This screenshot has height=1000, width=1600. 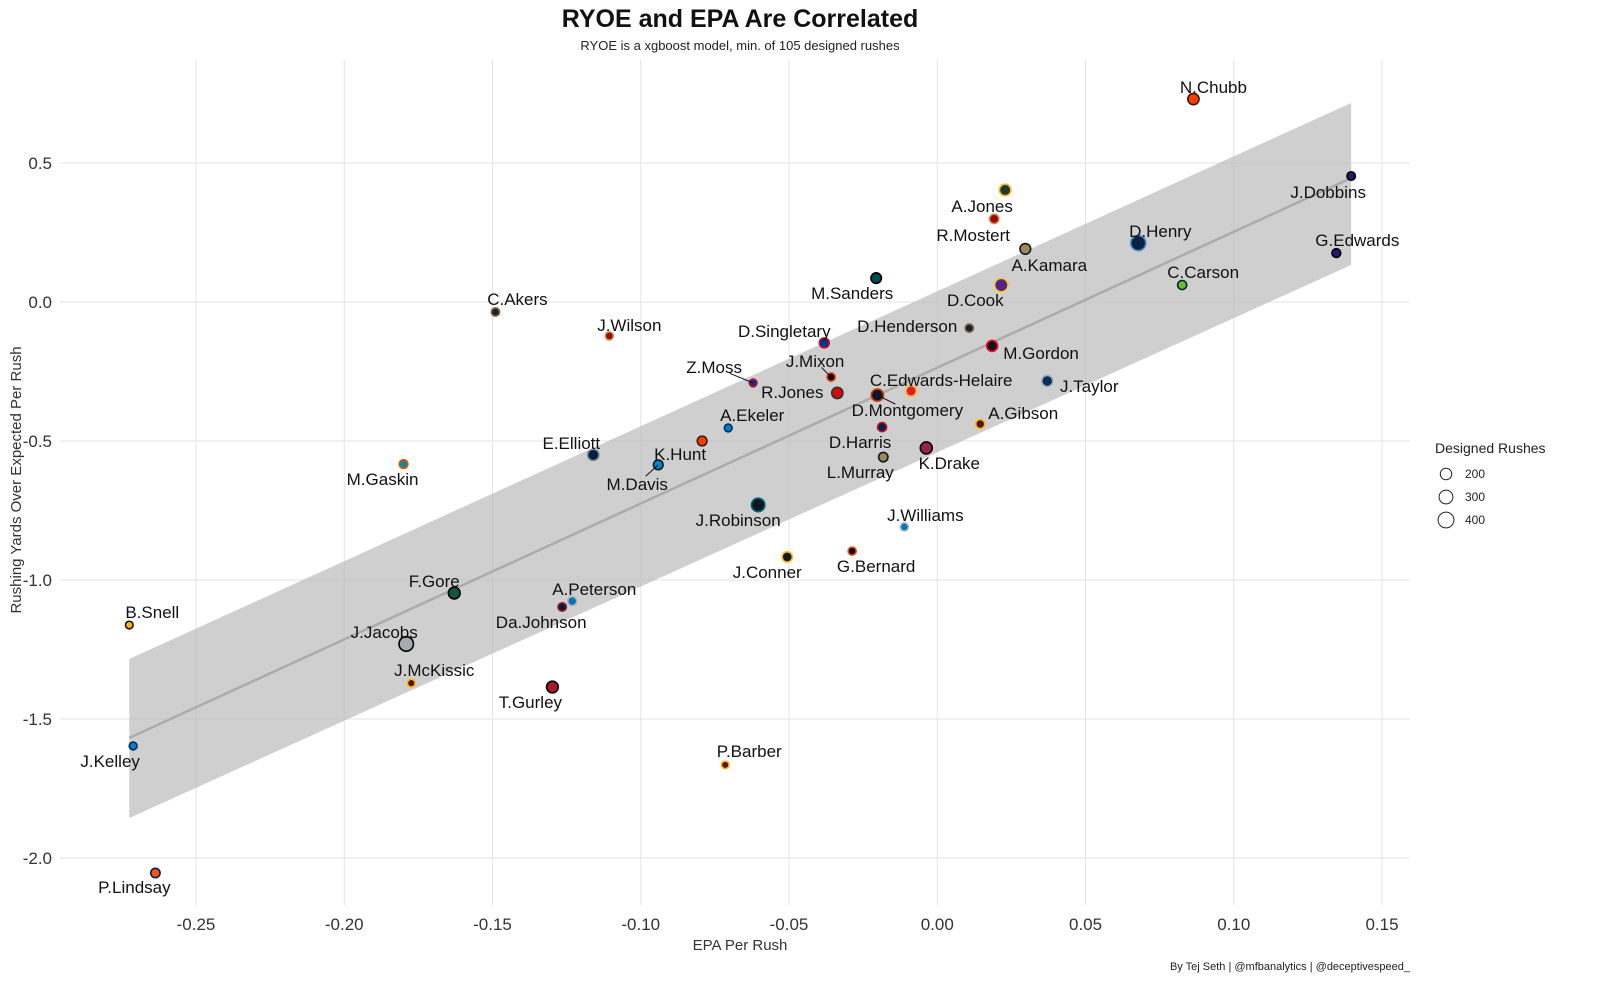 What do you see at coordinates (1213, 87) in the screenshot?
I see `point-label: N.Chubb` at bounding box center [1213, 87].